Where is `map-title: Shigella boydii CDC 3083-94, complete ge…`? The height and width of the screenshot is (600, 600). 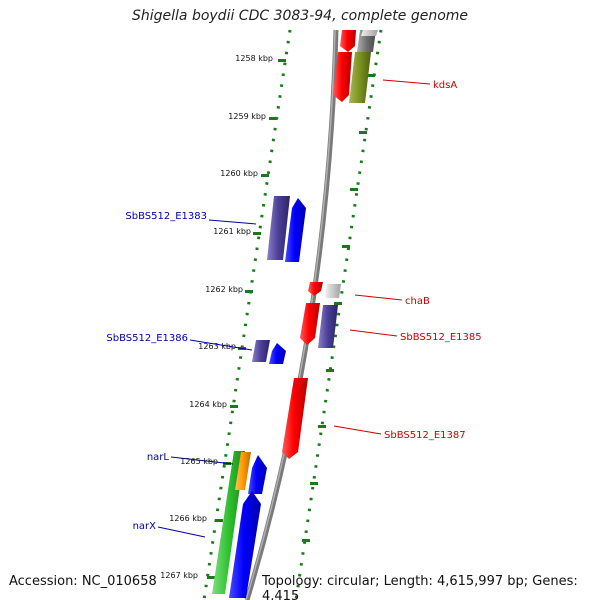 map-title: Shigella boydii CDC 3083-94, complete ge… is located at coordinates (300, 16).